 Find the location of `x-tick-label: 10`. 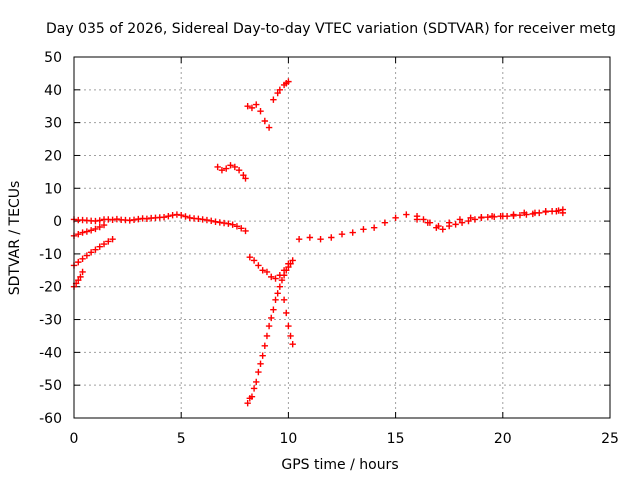

x-tick-label: 10 is located at coordinates (288, 439).